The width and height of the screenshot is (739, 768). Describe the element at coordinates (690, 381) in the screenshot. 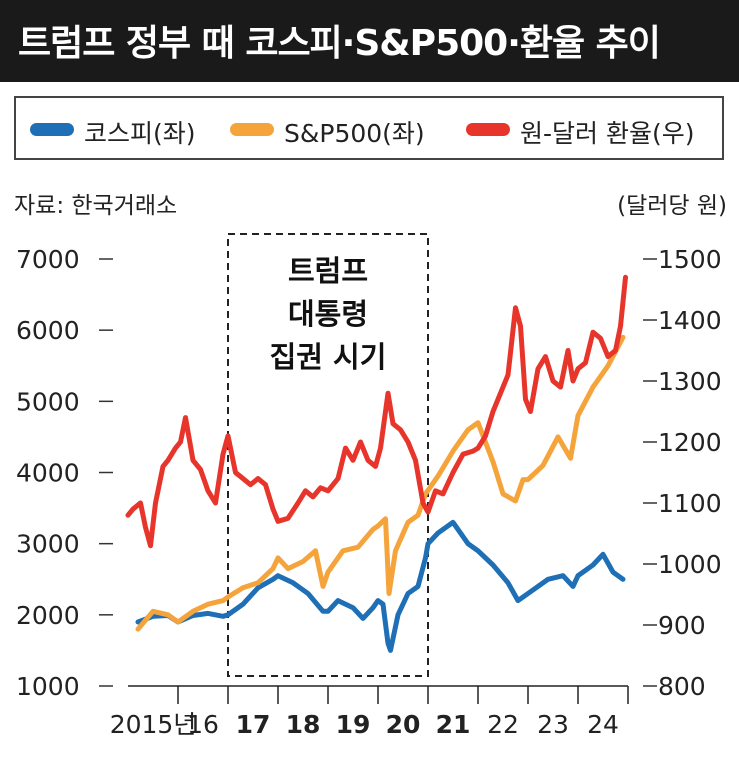

I see `y-right-tick-label: 1300` at that location.